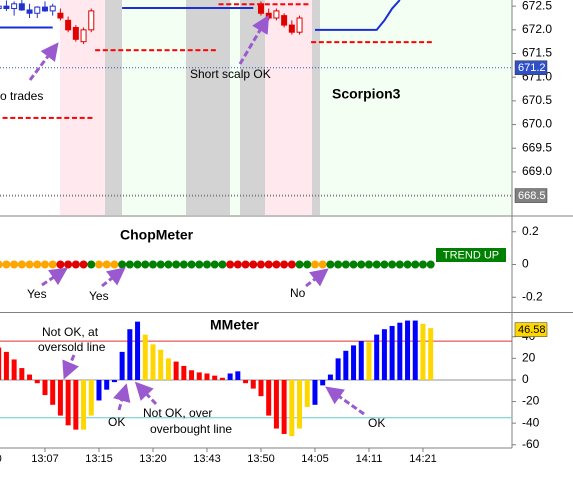 This screenshot has width=573, height=489. What do you see at coordinates (72, 347) in the screenshot?
I see `annotation: oversold line` at bounding box center [72, 347].